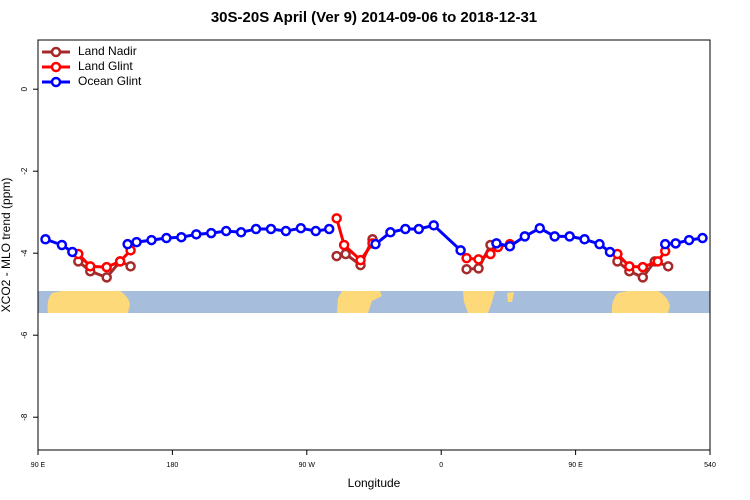 This screenshot has height=500, width=750. Describe the element at coordinates (24, 171) in the screenshot. I see `y-tick-label: -2` at that location.